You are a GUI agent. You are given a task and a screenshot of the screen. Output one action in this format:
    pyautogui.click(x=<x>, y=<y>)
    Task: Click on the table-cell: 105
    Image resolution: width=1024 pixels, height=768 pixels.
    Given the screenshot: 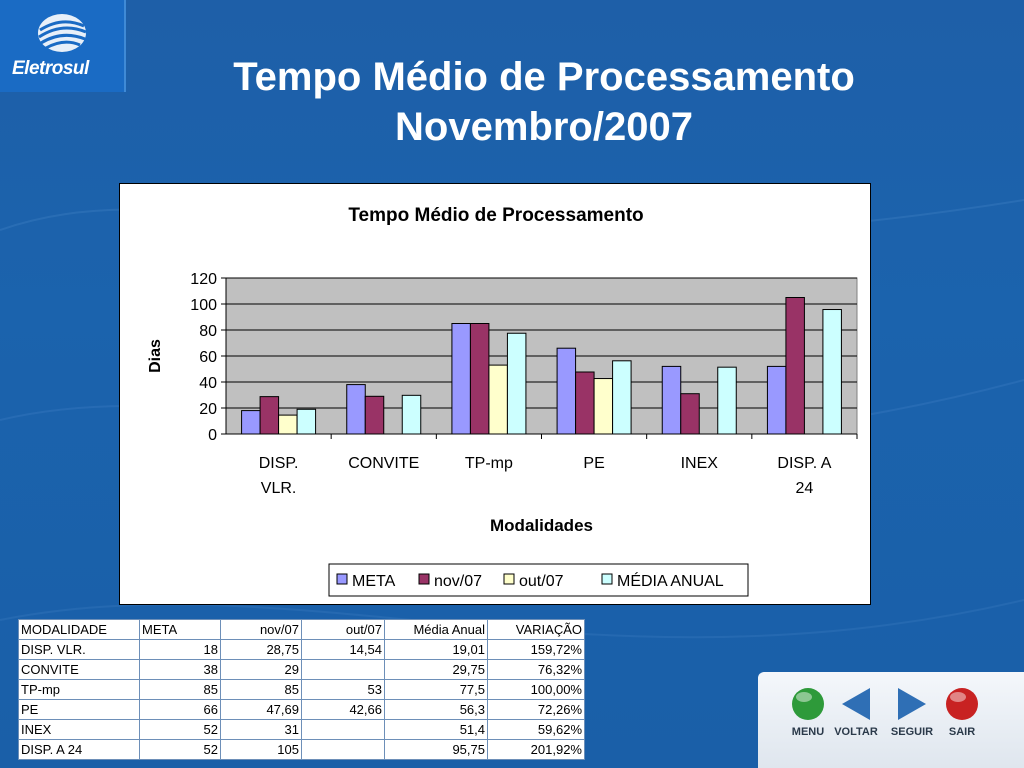 What is the action you would take?
    pyautogui.click(x=261, y=749)
    